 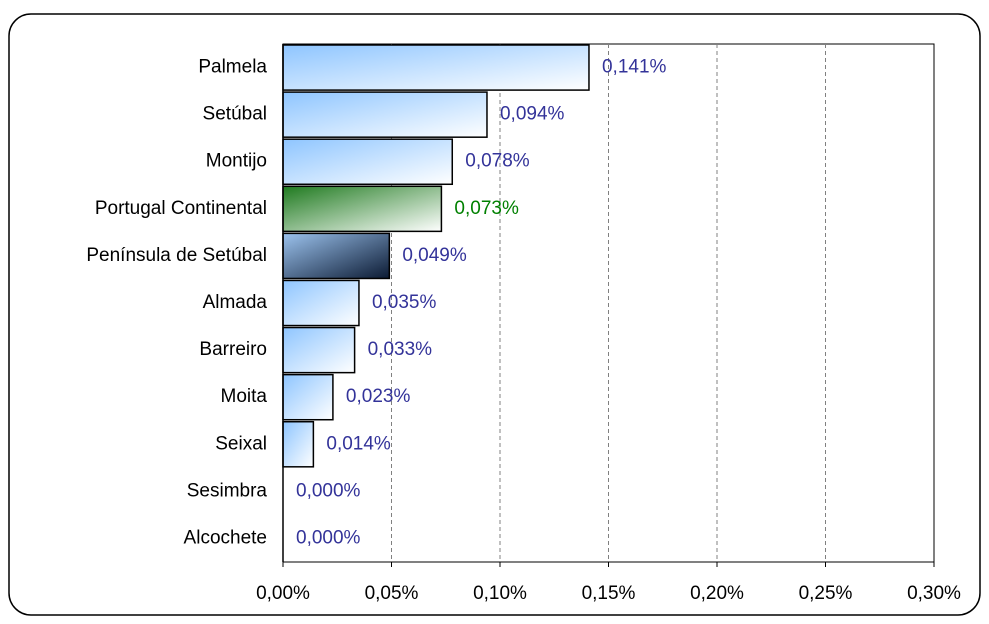 I want to click on x-tick-label: 0,00%, so click(x=283, y=593).